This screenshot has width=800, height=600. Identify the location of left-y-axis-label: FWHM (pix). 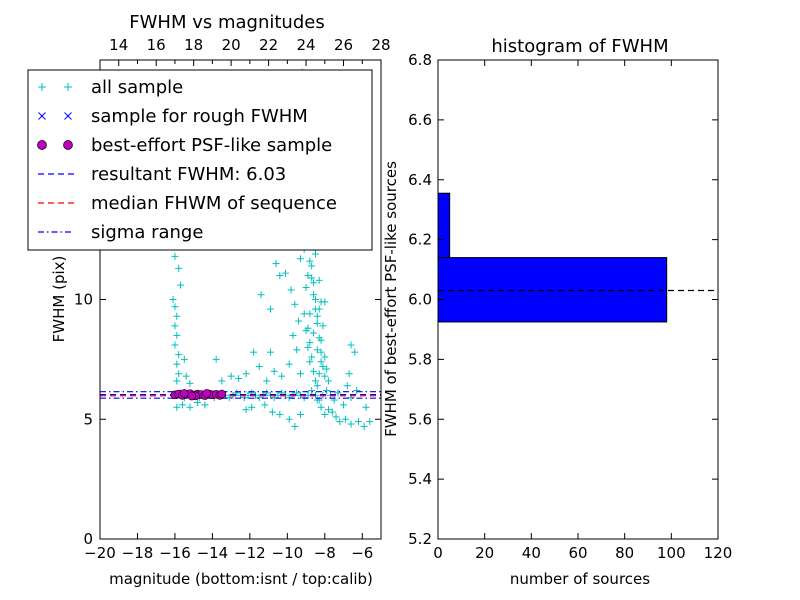
(59, 299).